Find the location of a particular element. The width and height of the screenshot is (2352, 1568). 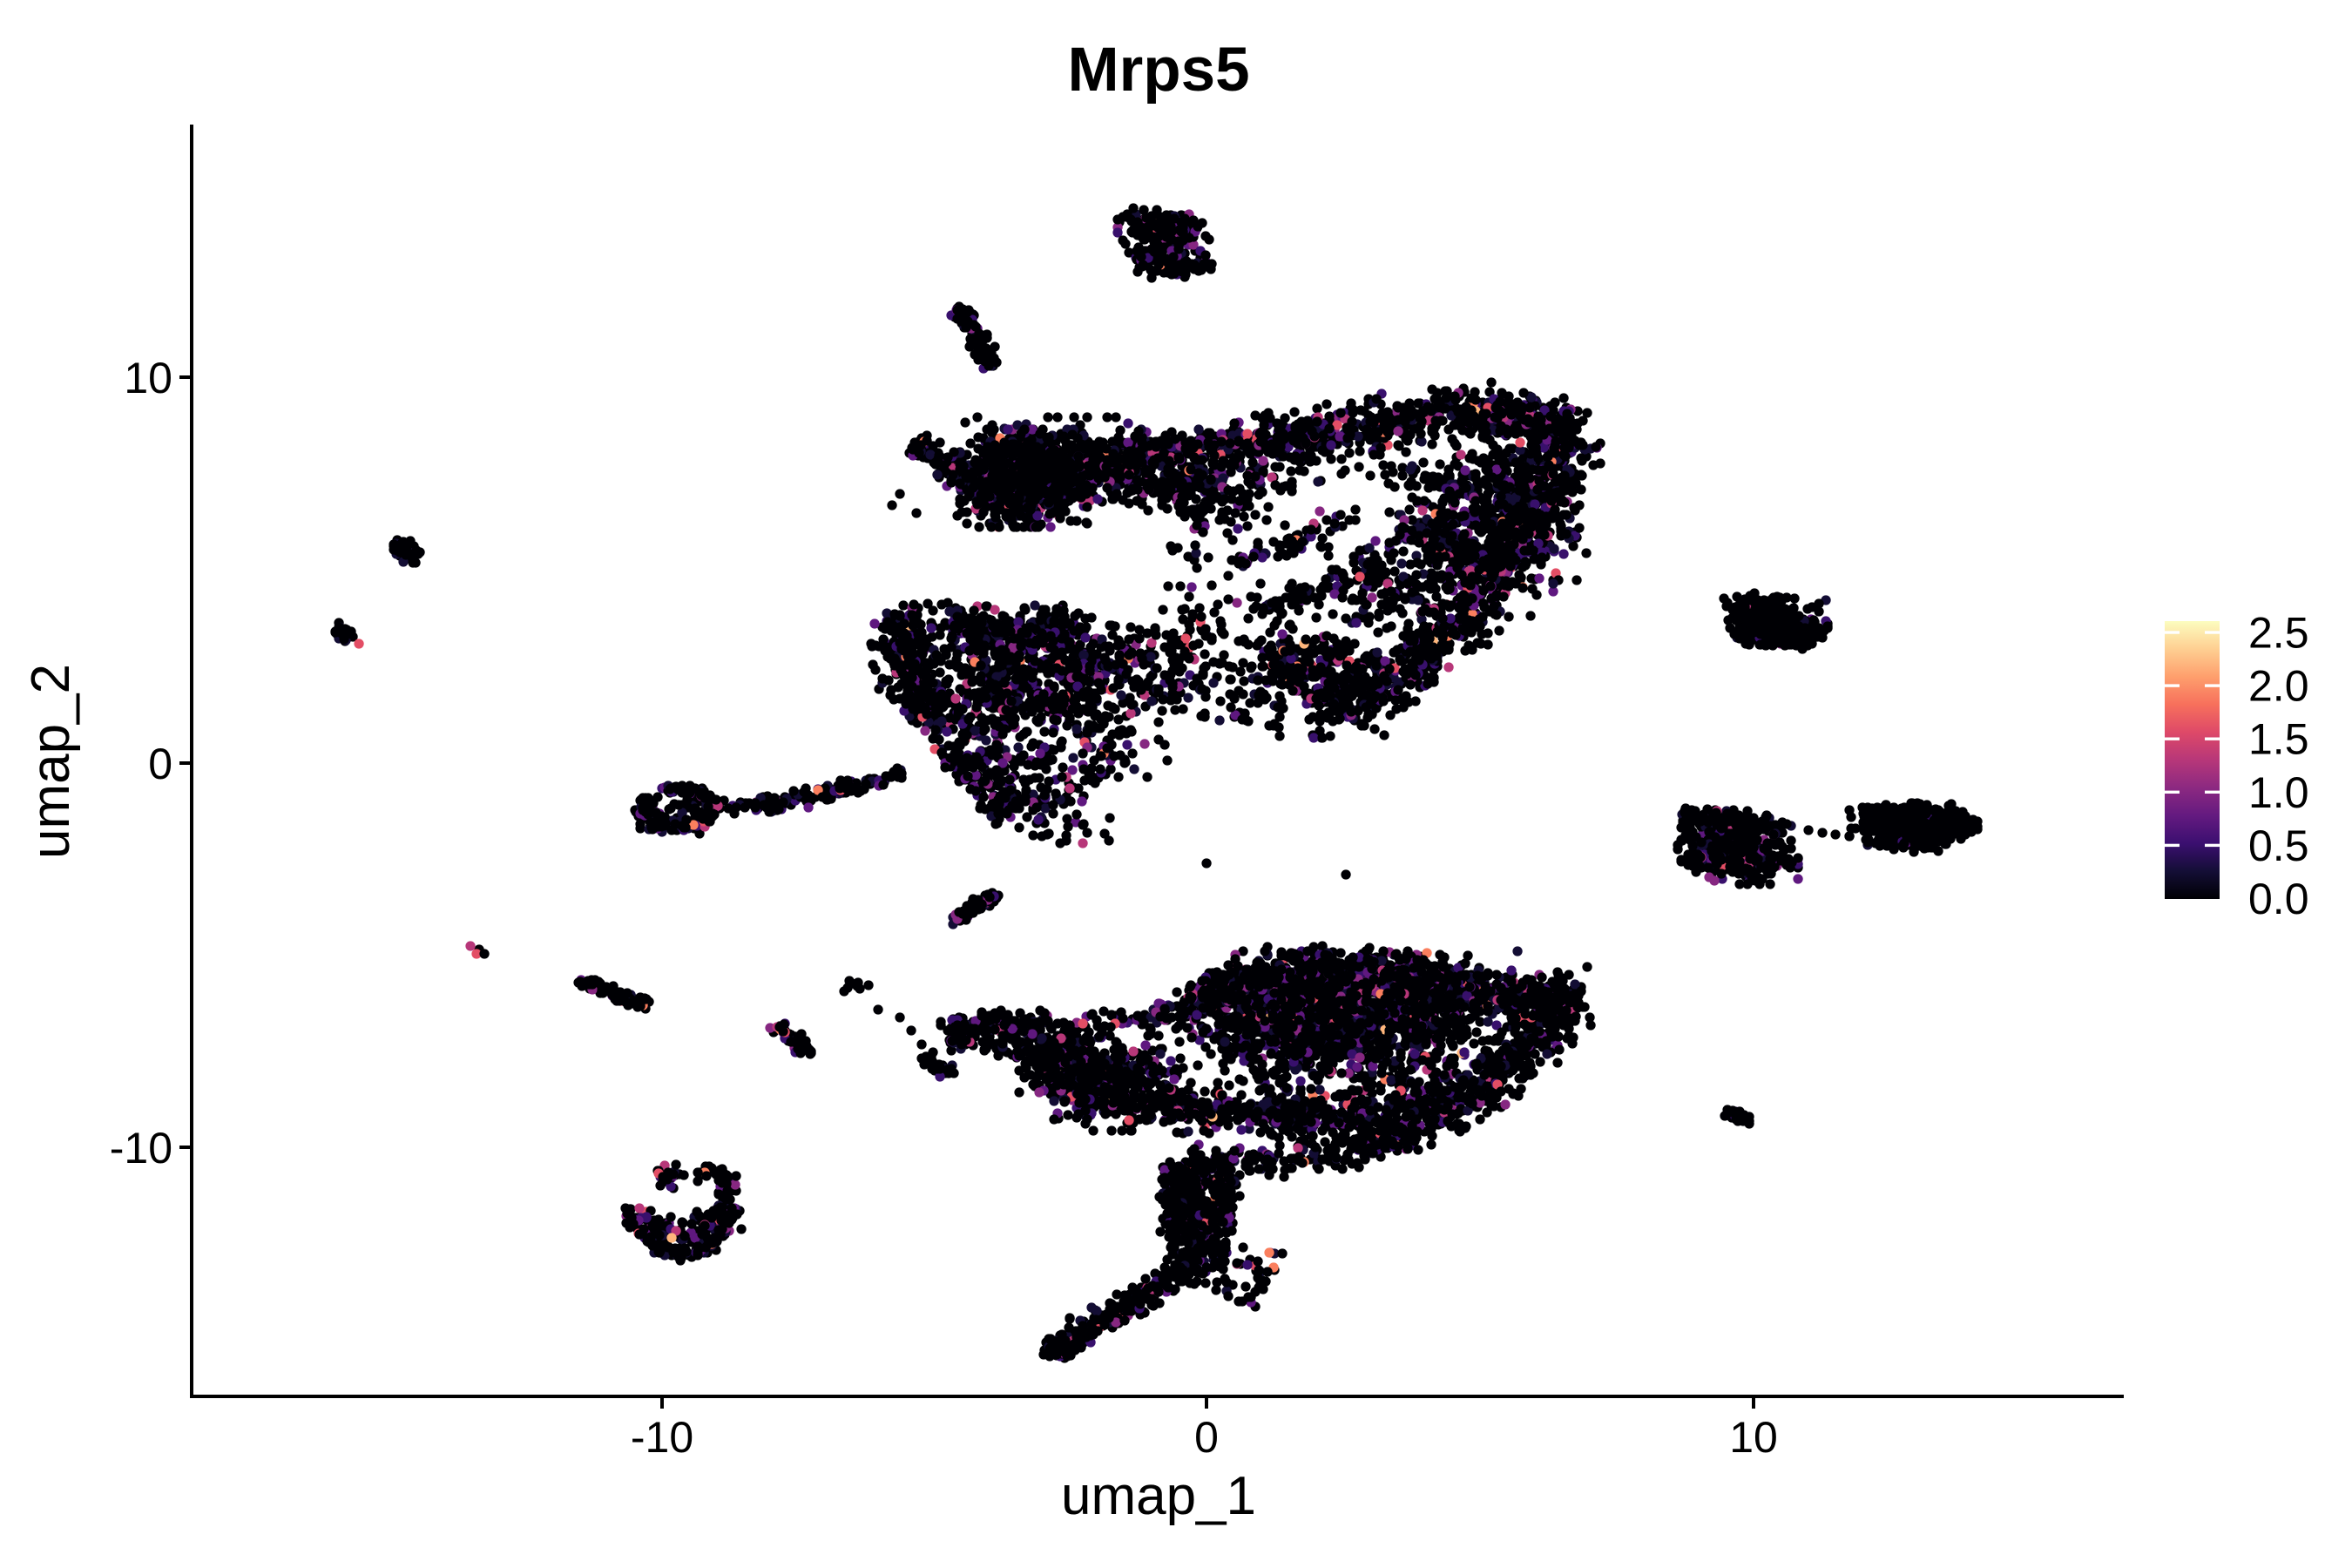

svg-text: 1.5 is located at coordinates (2279, 739).